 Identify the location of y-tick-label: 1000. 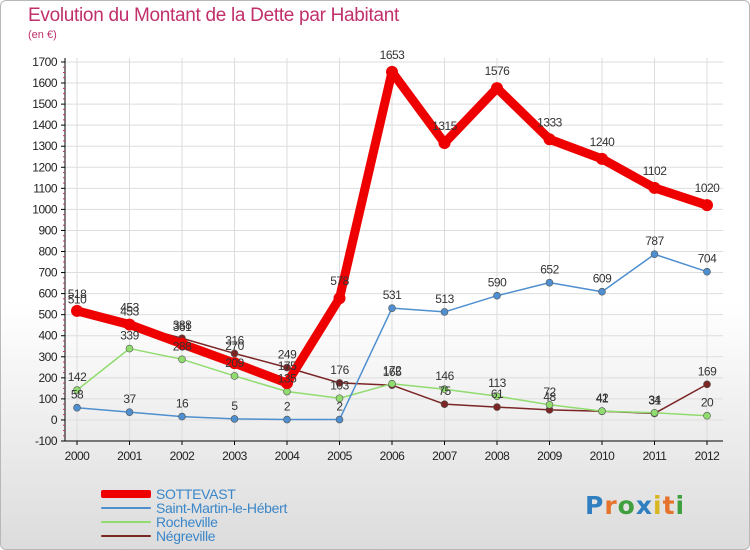
(45, 209).